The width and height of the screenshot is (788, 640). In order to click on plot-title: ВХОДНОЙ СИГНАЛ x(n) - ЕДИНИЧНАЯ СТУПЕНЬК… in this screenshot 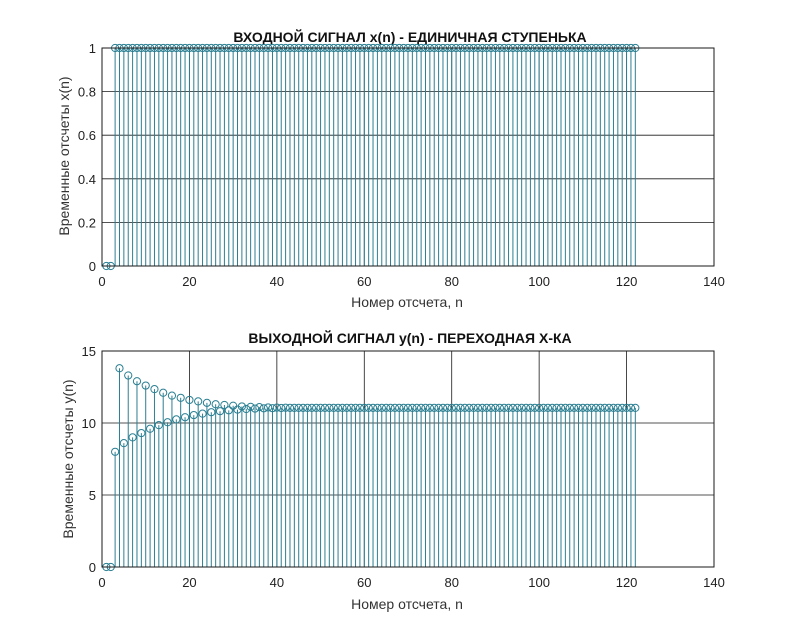, I will do `click(409, 36)`.